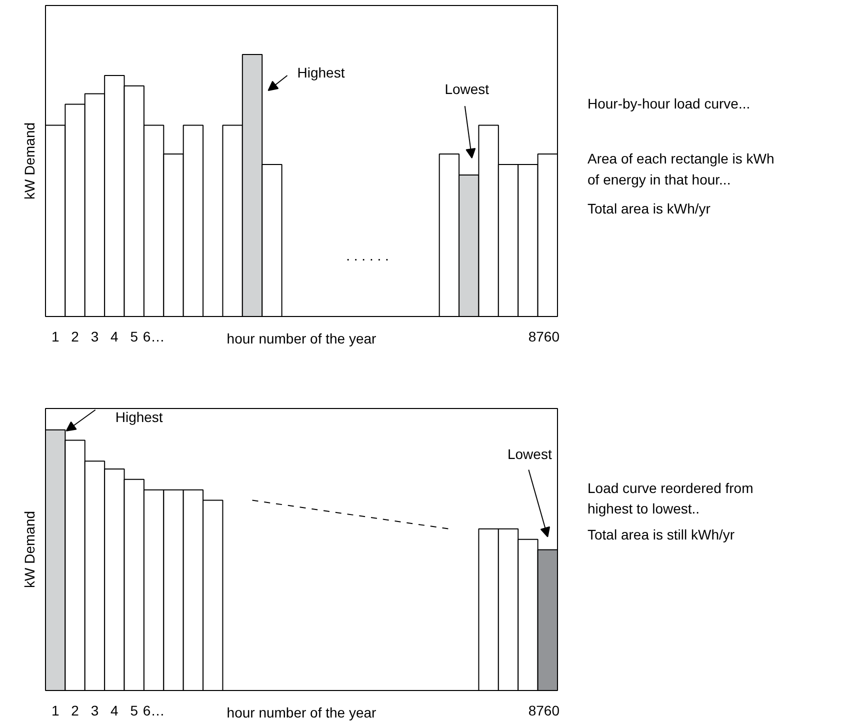 The image size is (858, 721). What do you see at coordinates (321, 72) in the screenshot?
I see `annotation: Highest` at bounding box center [321, 72].